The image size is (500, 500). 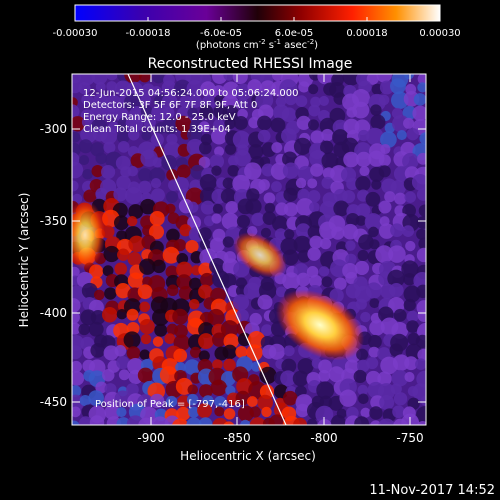 I want to click on x-tick-label: -750, so click(x=409, y=438).